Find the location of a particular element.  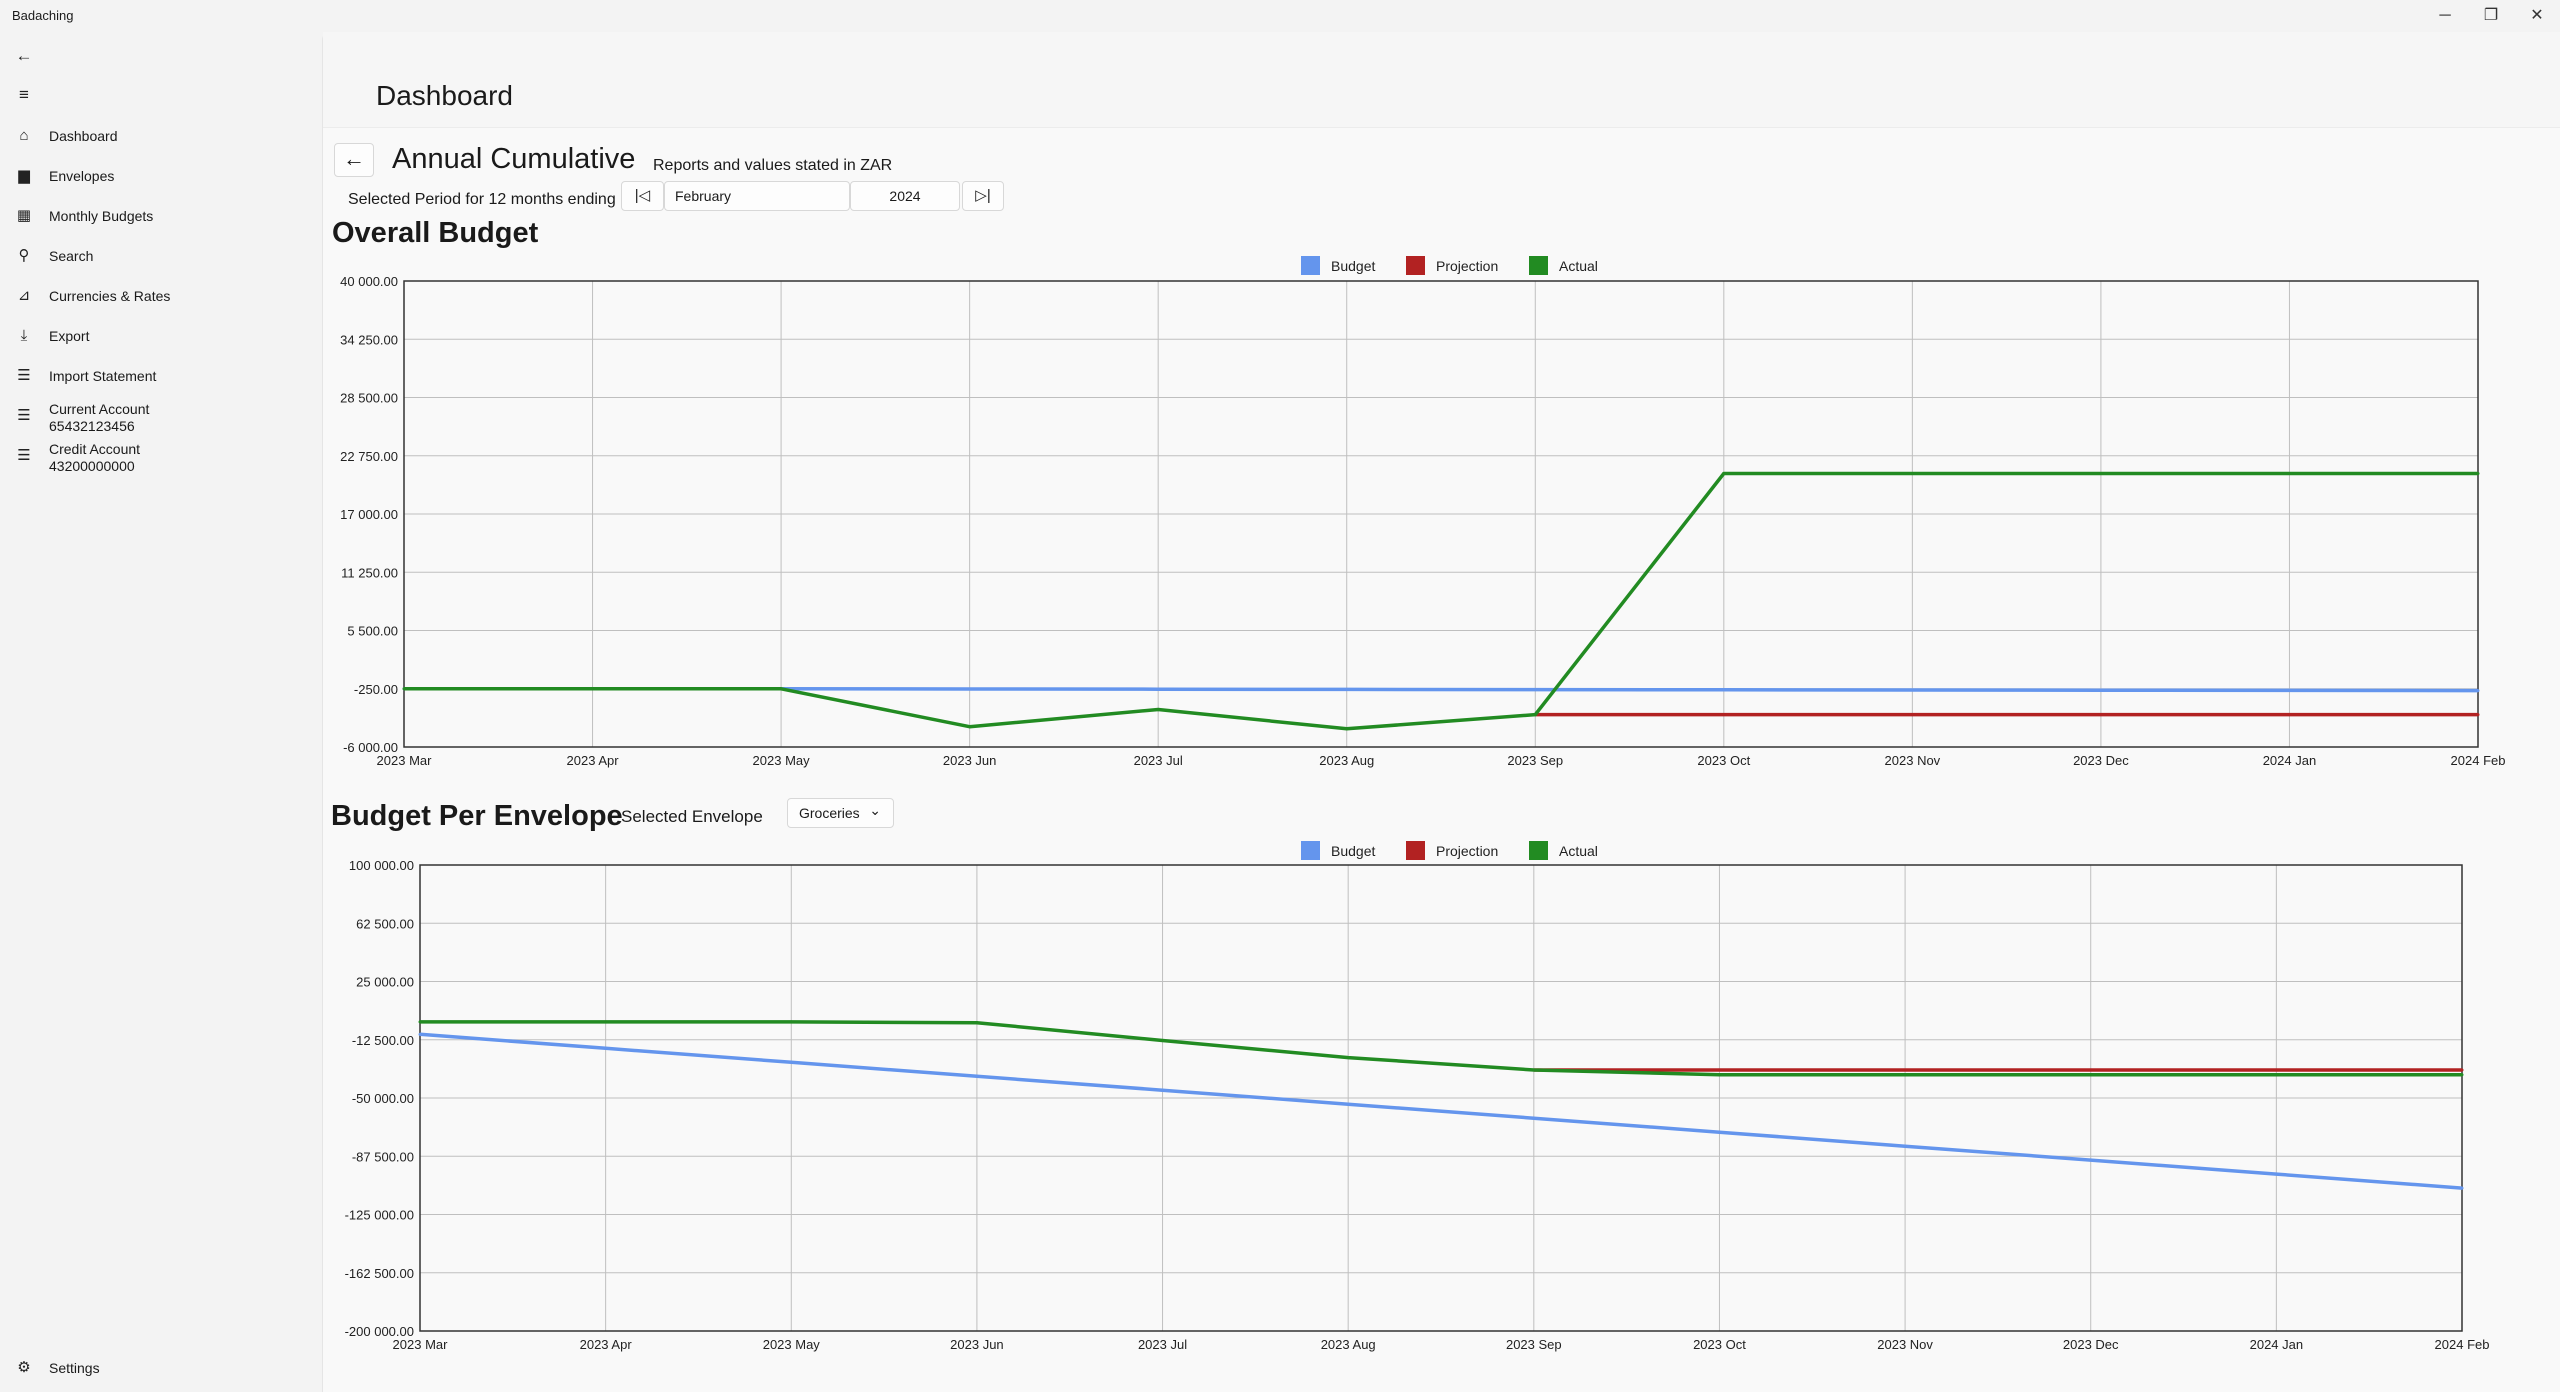

month-value: February is located at coordinates (703, 196).